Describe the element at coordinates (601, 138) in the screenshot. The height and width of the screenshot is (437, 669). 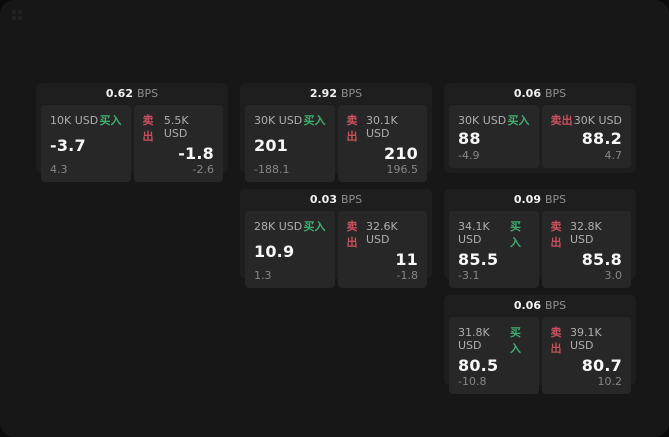
I see `sell-price: 88.2` at that location.